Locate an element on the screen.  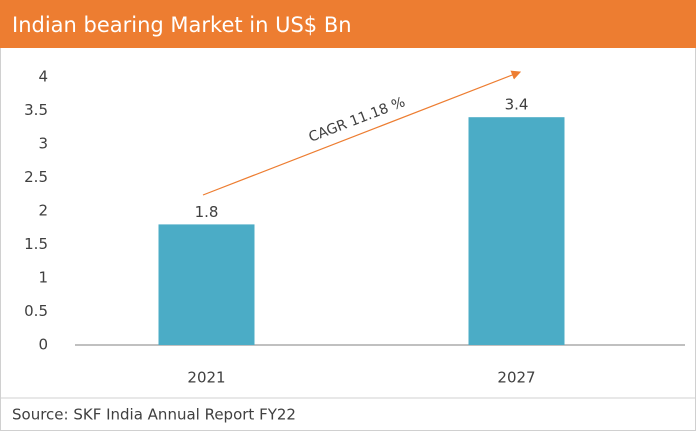
y-tick-label: 0.5 is located at coordinates (36, 311).